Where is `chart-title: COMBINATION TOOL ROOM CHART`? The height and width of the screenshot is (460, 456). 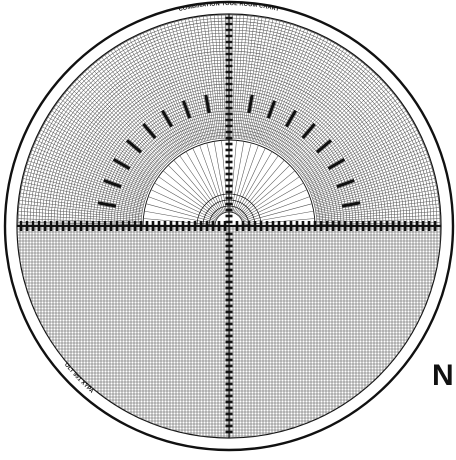 chart-title: COMBINATION TOOL ROOM CHART is located at coordinates (229, 7).